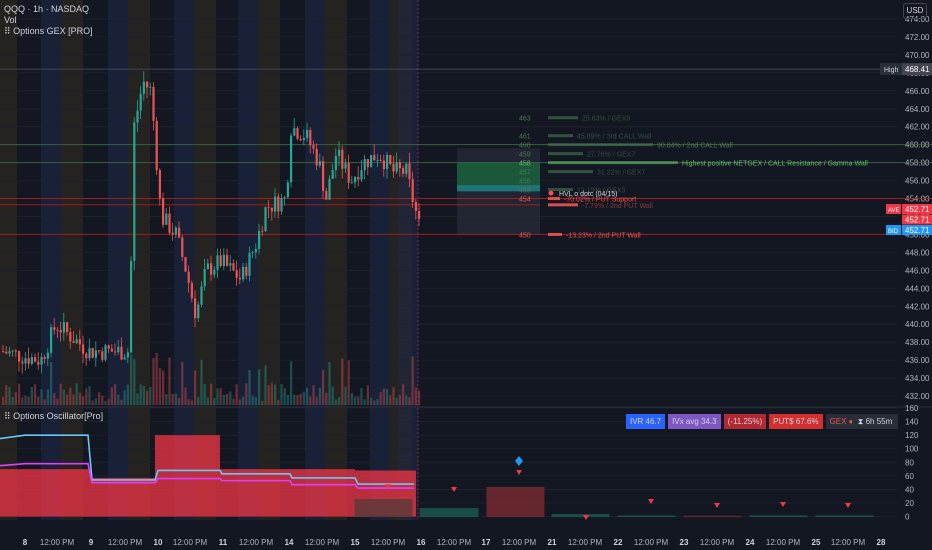 The width and height of the screenshot is (932, 550). What do you see at coordinates (486, 542) in the screenshot?
I see `x-tick-label: 17` at bounding box center [486, 542].